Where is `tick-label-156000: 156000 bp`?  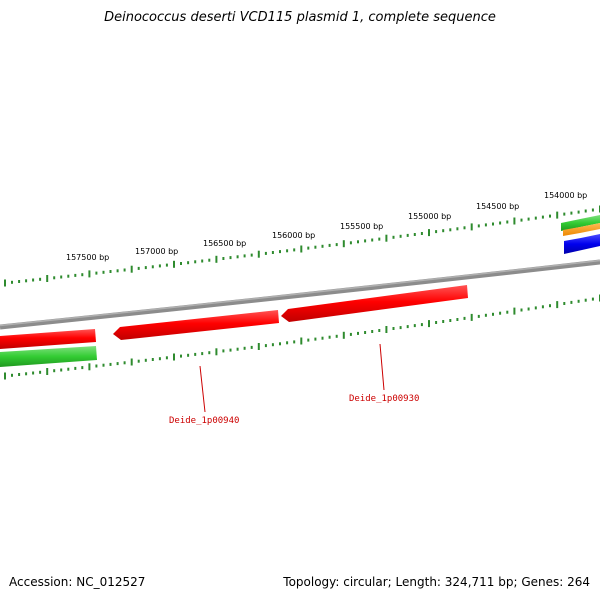 tick-label-156000: 156000 bp is located at coordinates (293, 235).